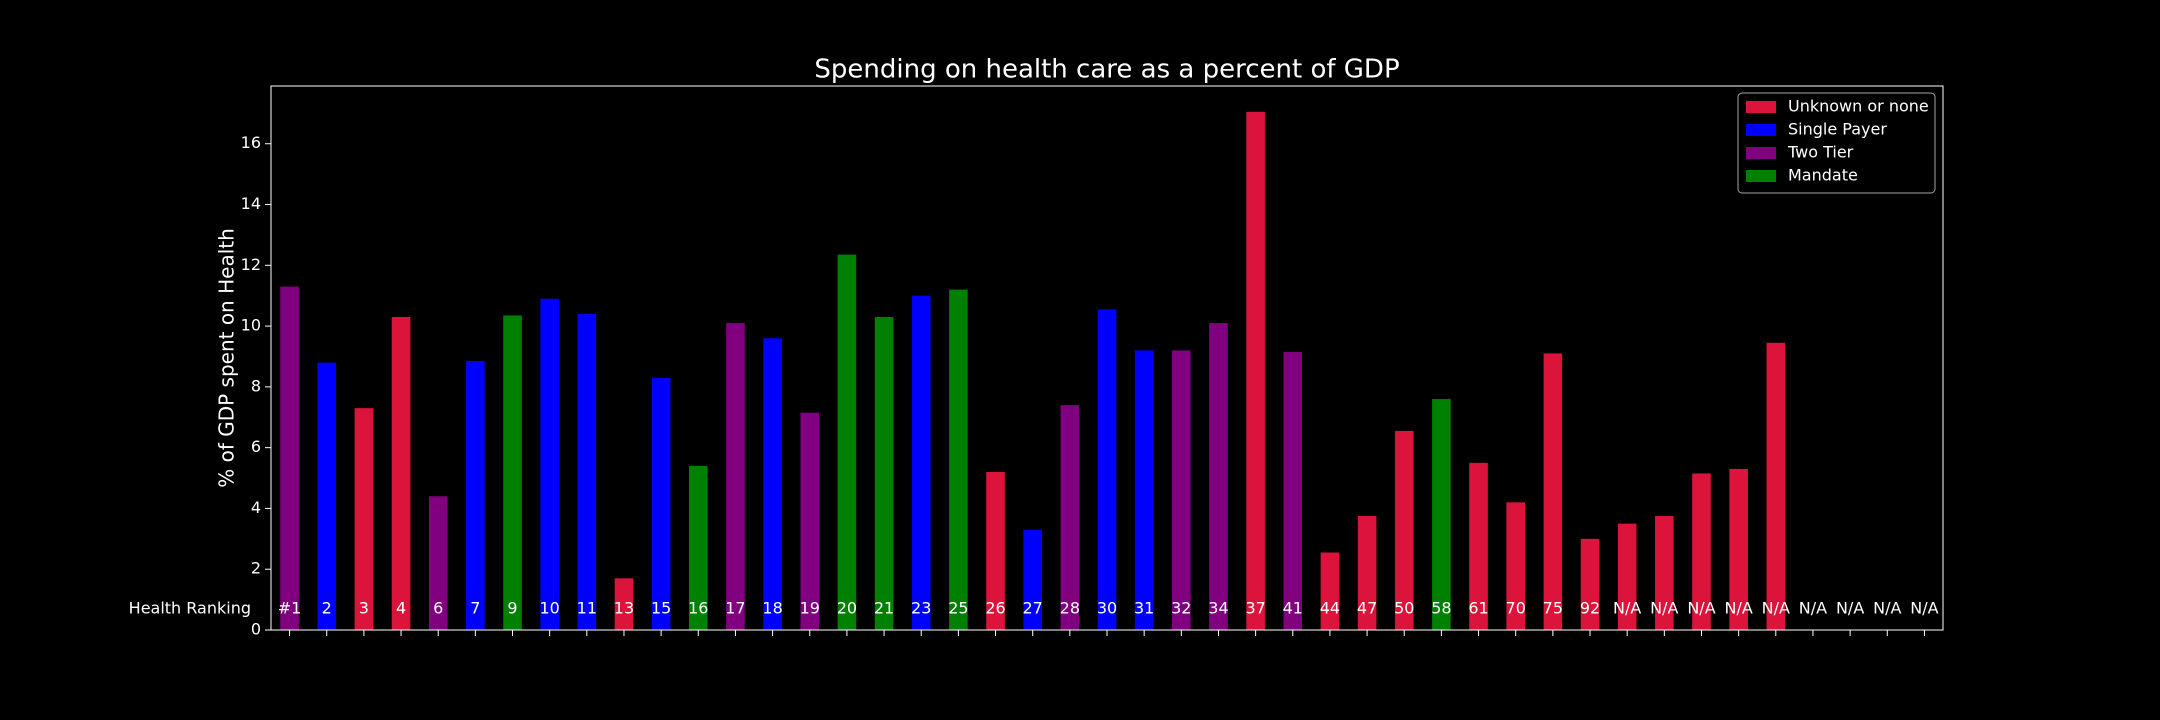  Describe the element at coordinates (256, 385) in the screenshot. I see `y-tick-label: 8` at that location.